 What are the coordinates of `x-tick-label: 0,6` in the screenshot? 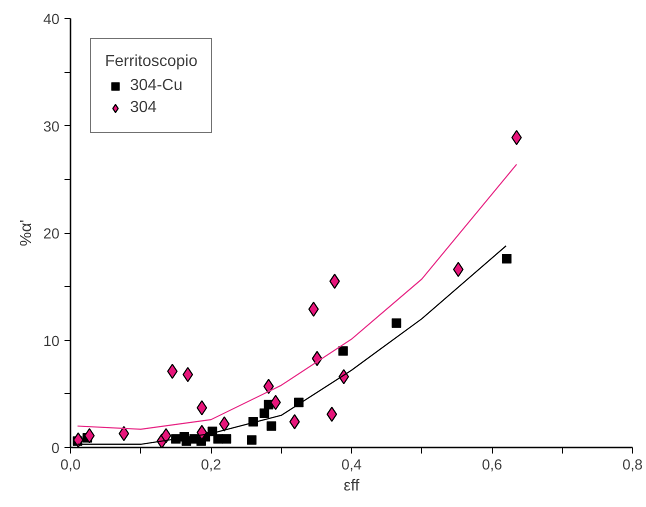 It's located at (492, 466).